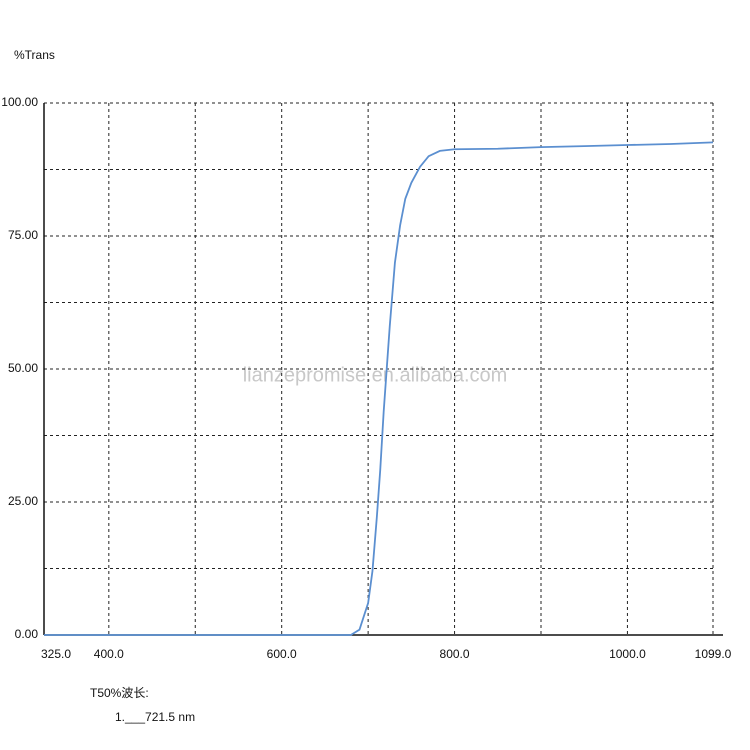  I want to click on x-tick-label: 800.0, so click(455, 654).